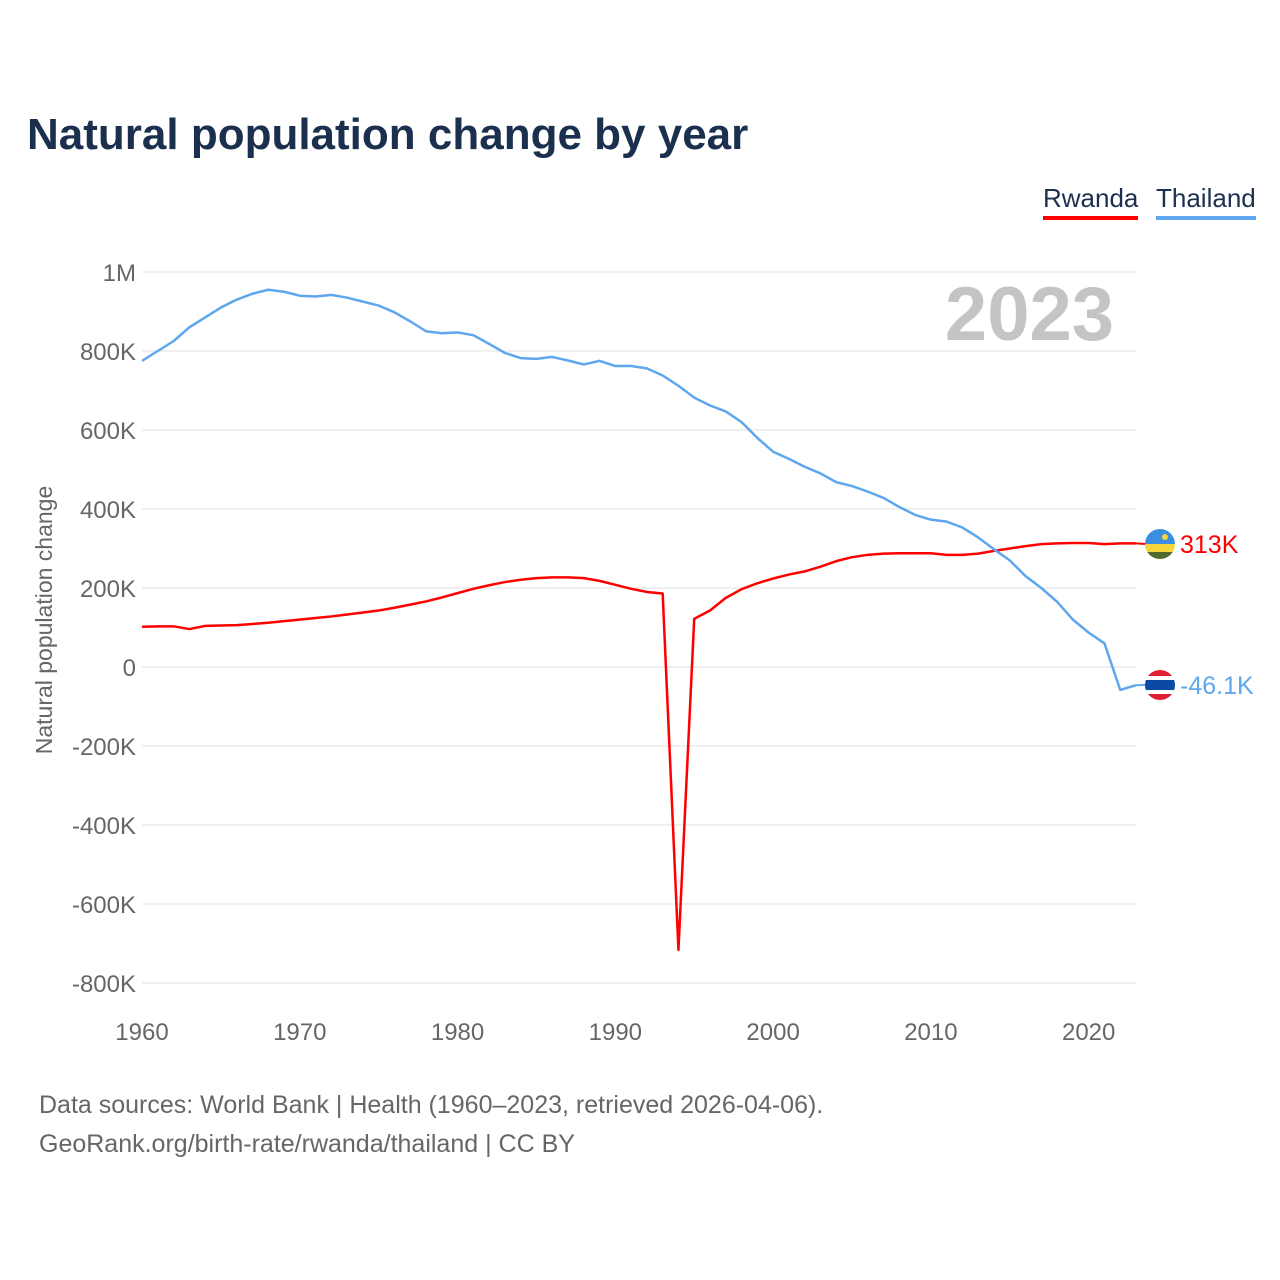  I want to click on legend-thailand: Thailand, so click(1206, 201).